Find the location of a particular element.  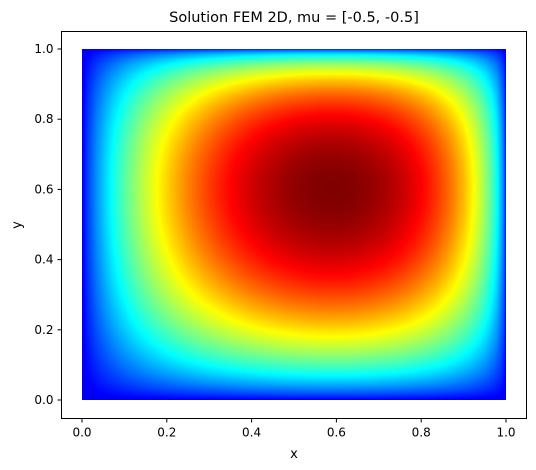

x-tick-label: 0.6 is located at coordinates (336, 433).